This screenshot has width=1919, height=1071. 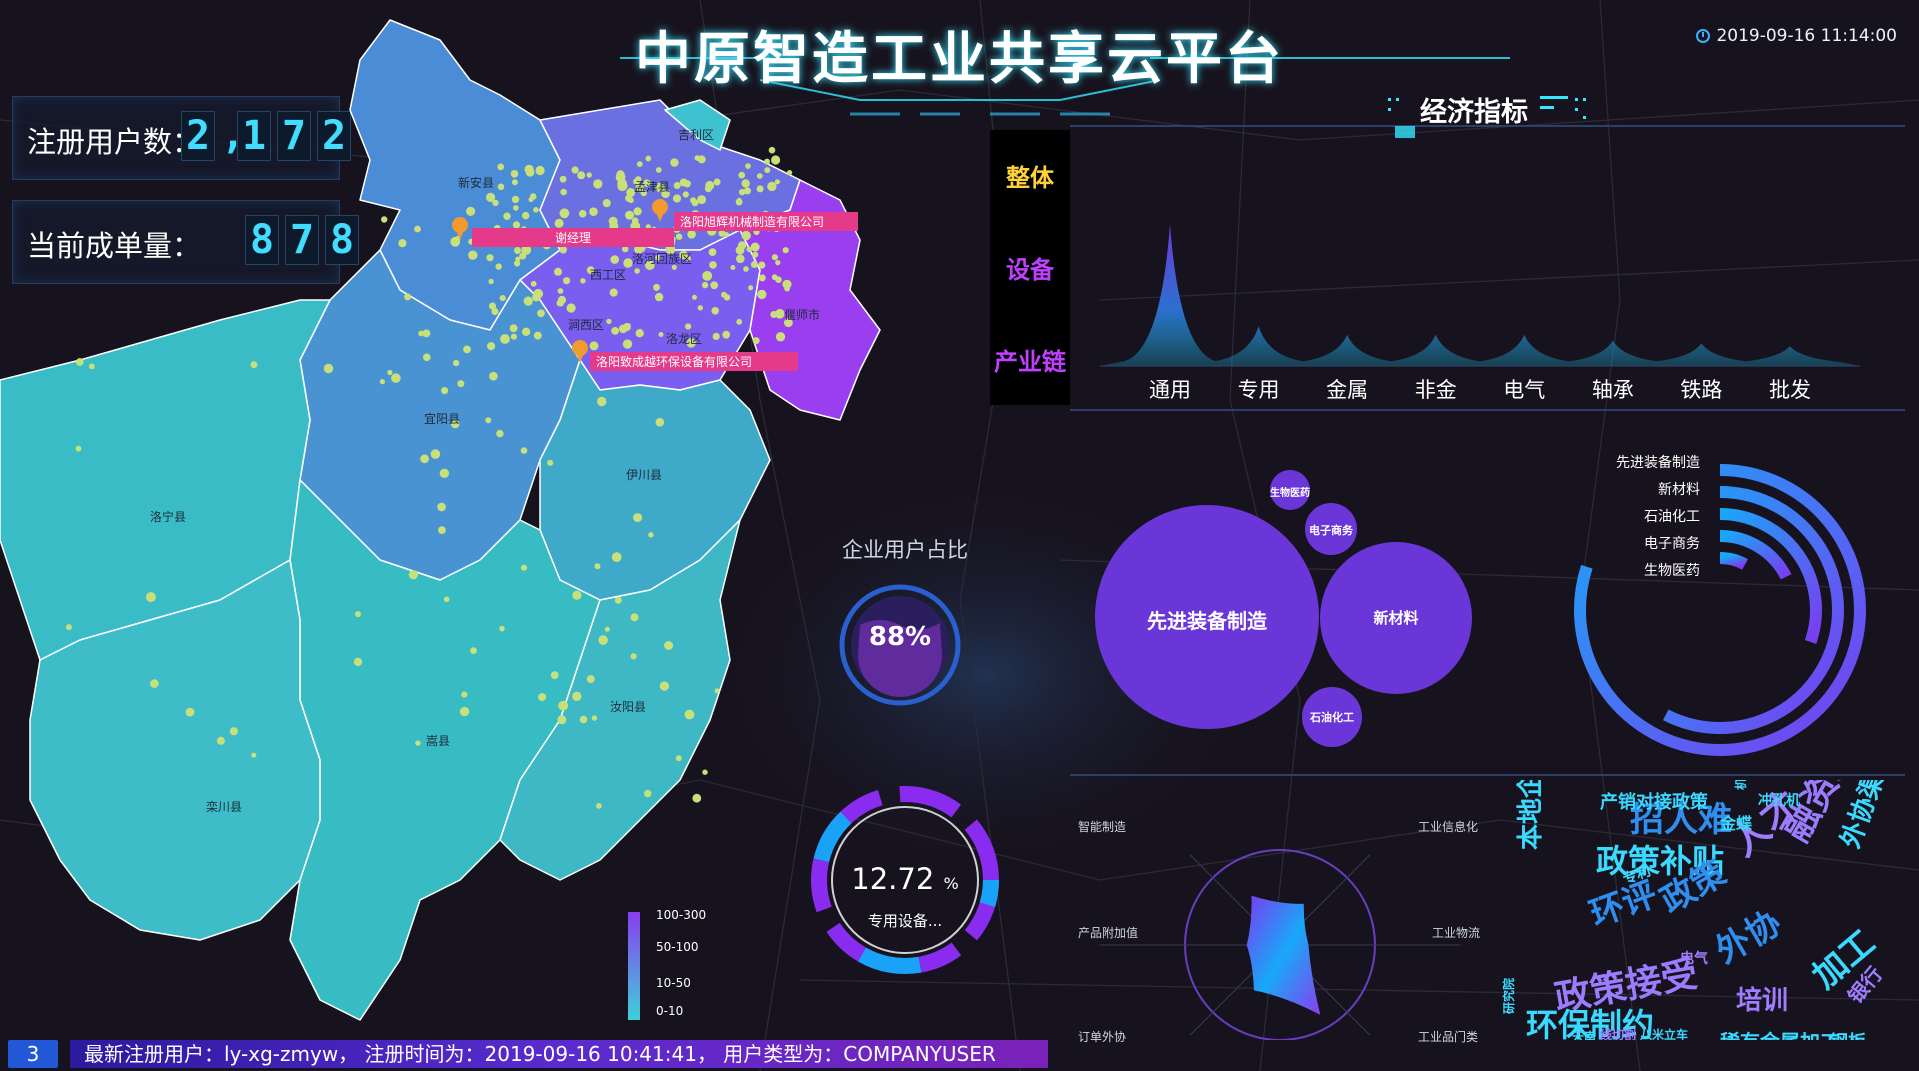 I want to click on enterprise-share-title: 企业用户占比, so click(x=905, y=550).